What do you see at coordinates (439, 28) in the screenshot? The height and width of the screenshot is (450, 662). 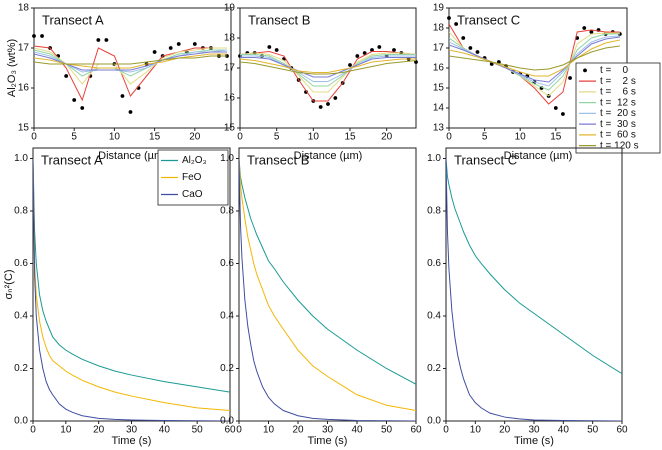 I see `y-tick-label: 18` at bounding box center [439, 28].